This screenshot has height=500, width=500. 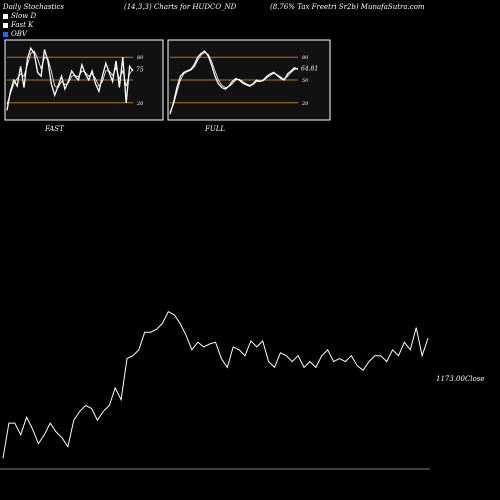 I want to click on full-series-full-d, so click(x=234, y=82).